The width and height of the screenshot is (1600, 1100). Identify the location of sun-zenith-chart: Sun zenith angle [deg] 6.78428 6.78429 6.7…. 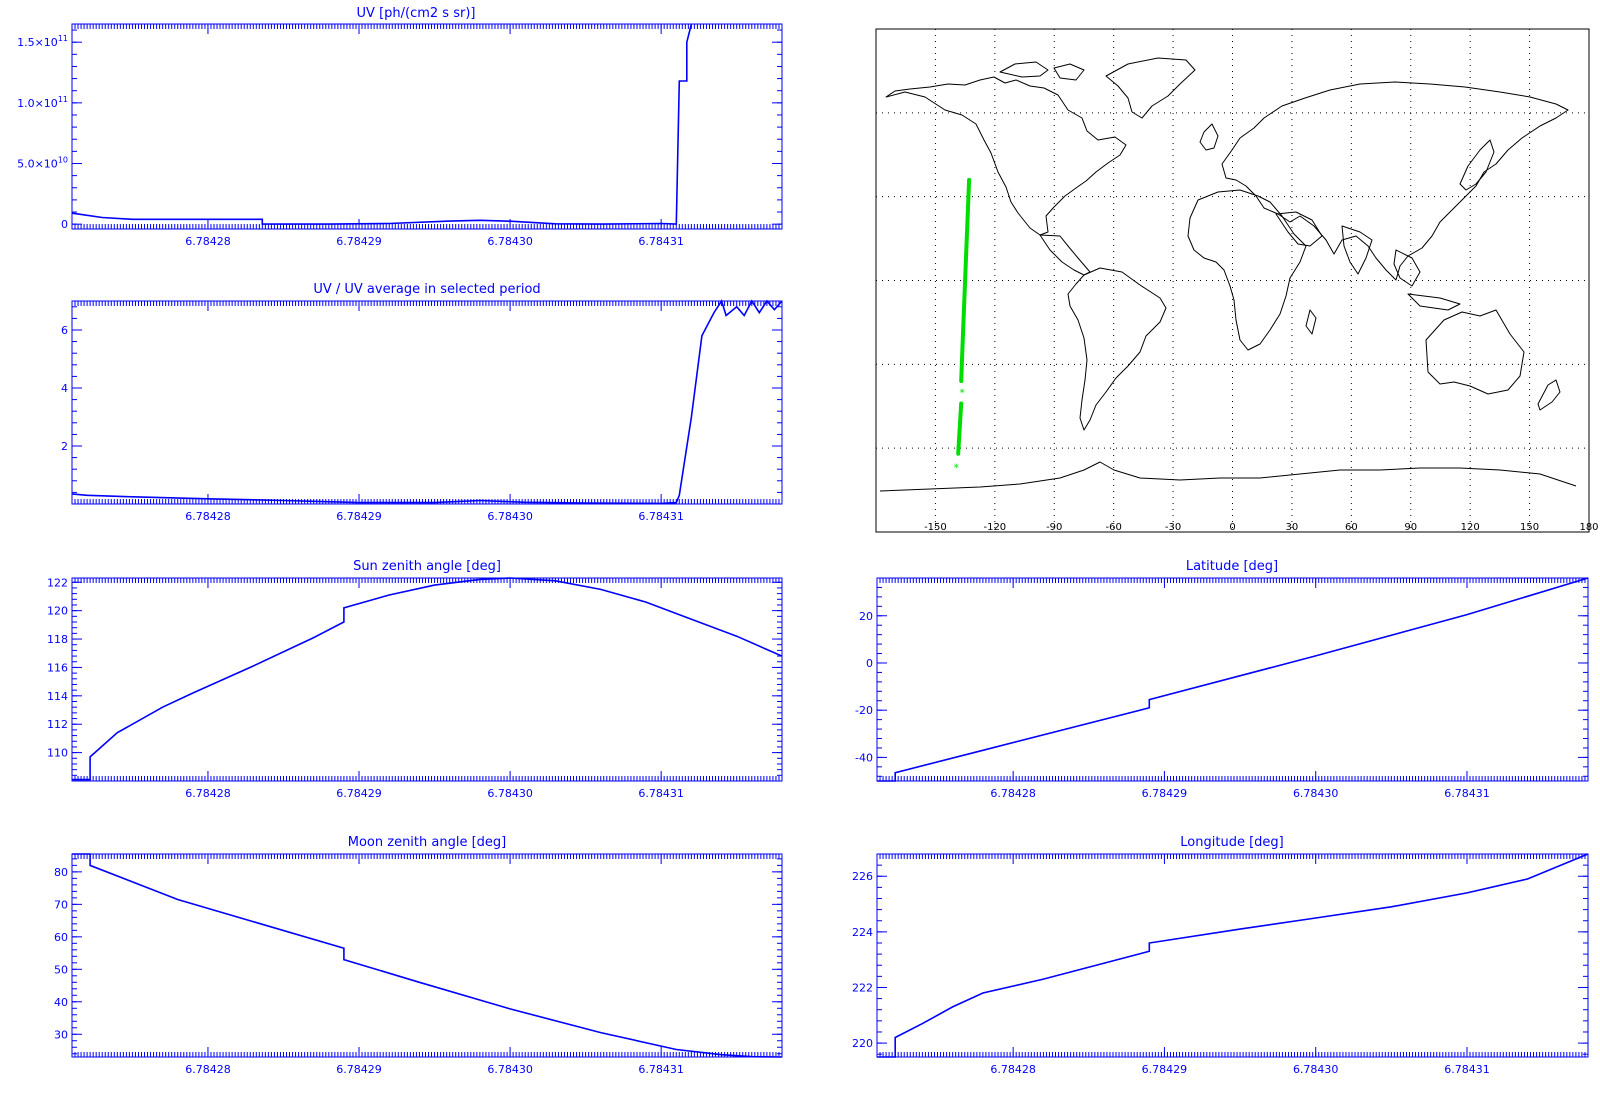
(415, 679).